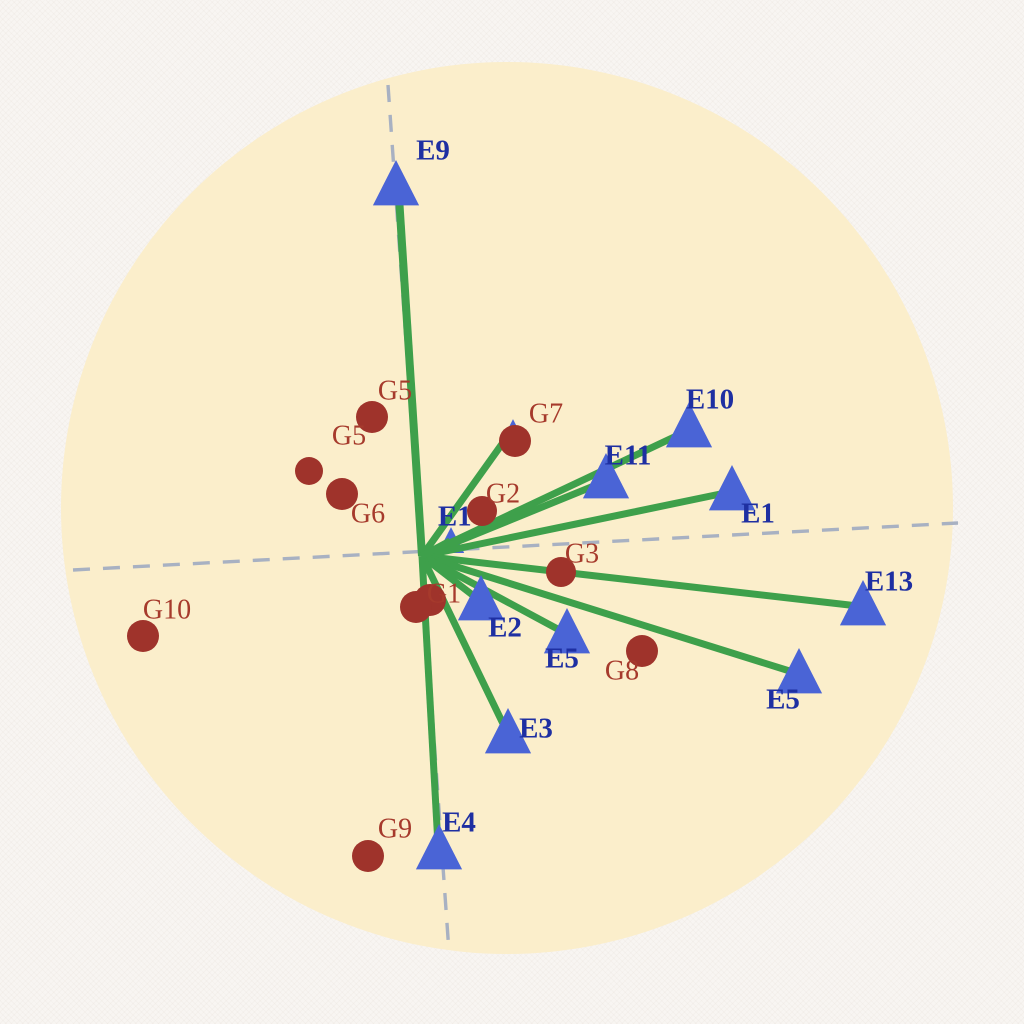 The image size is (1024, 1024). I want to click on gen-circle-marker-g3, so click(561, 572).